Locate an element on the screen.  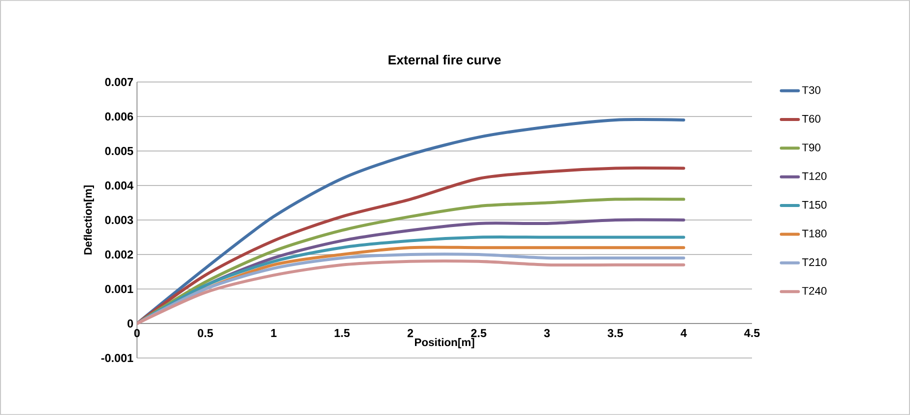
x-tick-label: 4 is located at coordinates (683, 333).